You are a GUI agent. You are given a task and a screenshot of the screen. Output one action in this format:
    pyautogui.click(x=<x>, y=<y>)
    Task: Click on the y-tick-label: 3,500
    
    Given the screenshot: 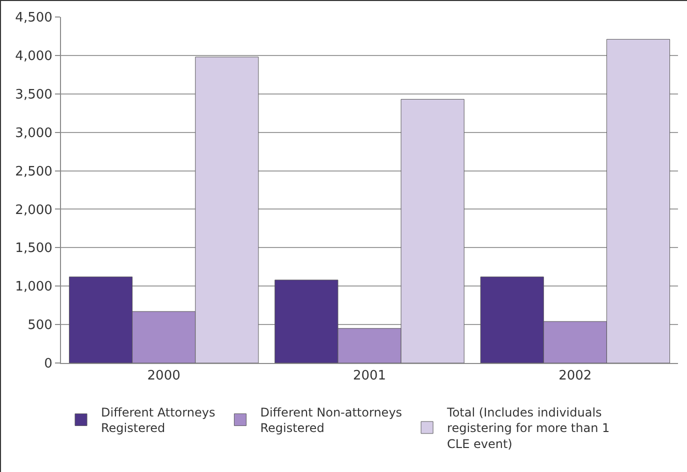 What is the action you would take?
    pyautogui.click(x=33, y=94)
    